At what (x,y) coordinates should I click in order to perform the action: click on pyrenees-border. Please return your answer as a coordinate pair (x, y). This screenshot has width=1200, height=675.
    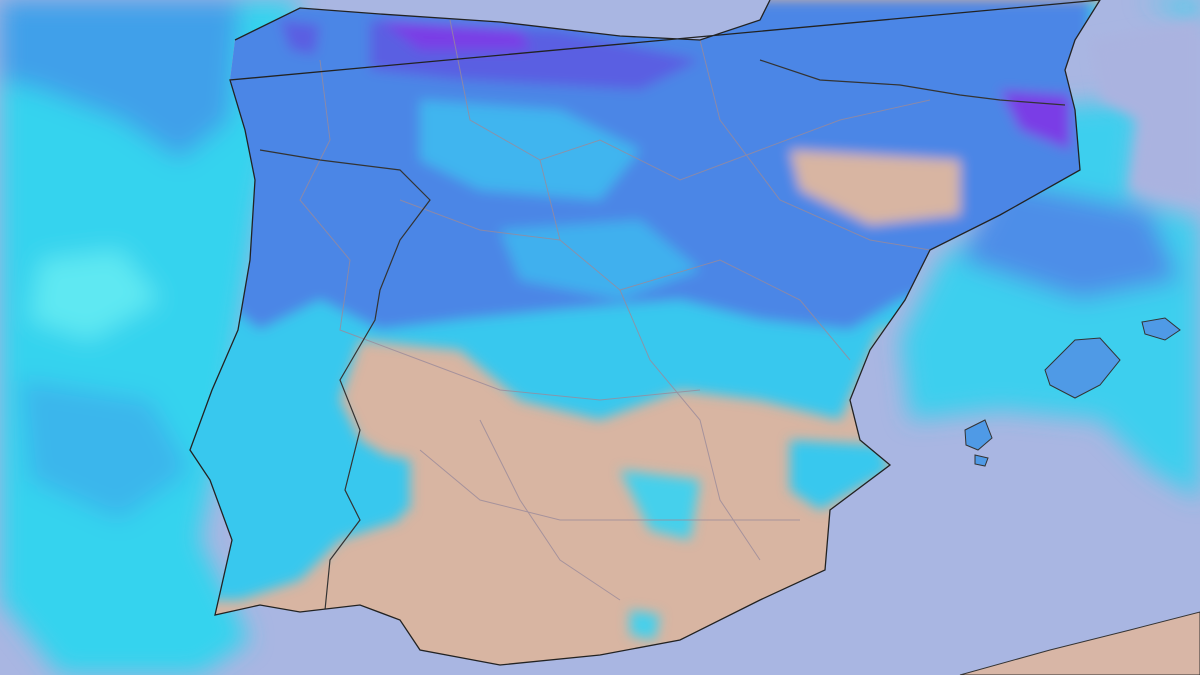
    Looking at the image, I should click on (912, 82).